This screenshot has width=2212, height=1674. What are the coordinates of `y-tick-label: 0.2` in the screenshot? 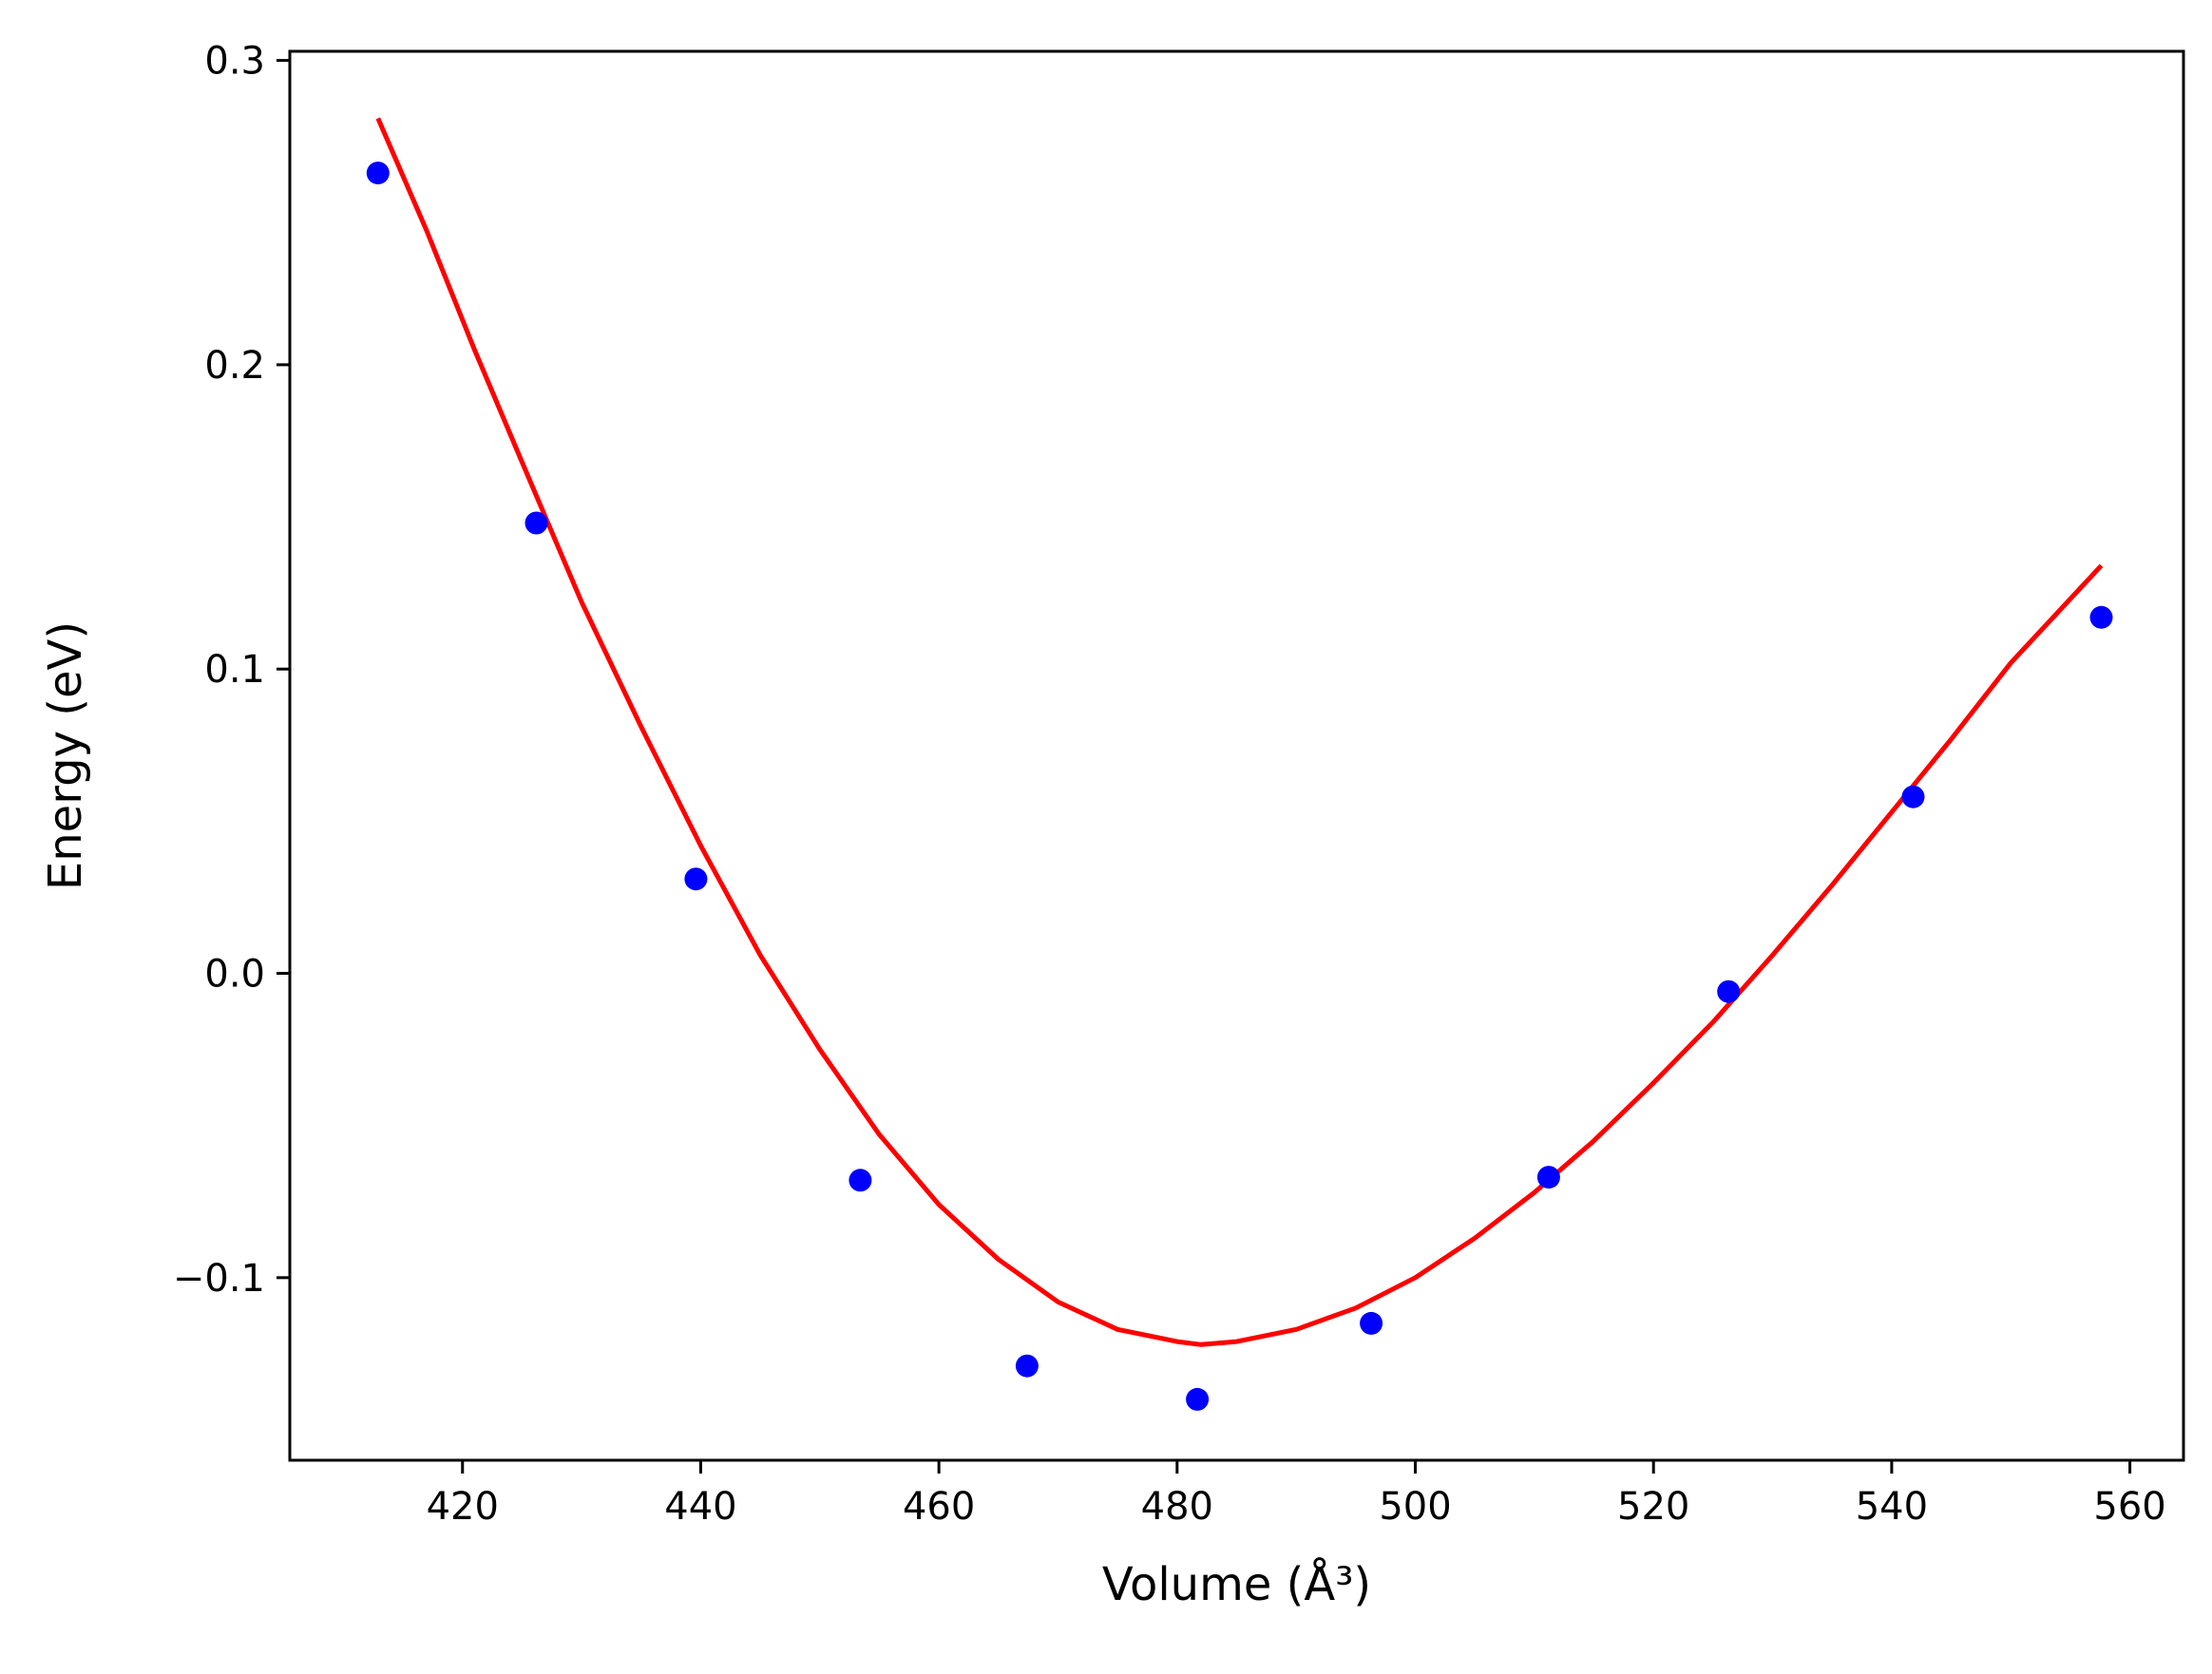 It's located at (235, 366).